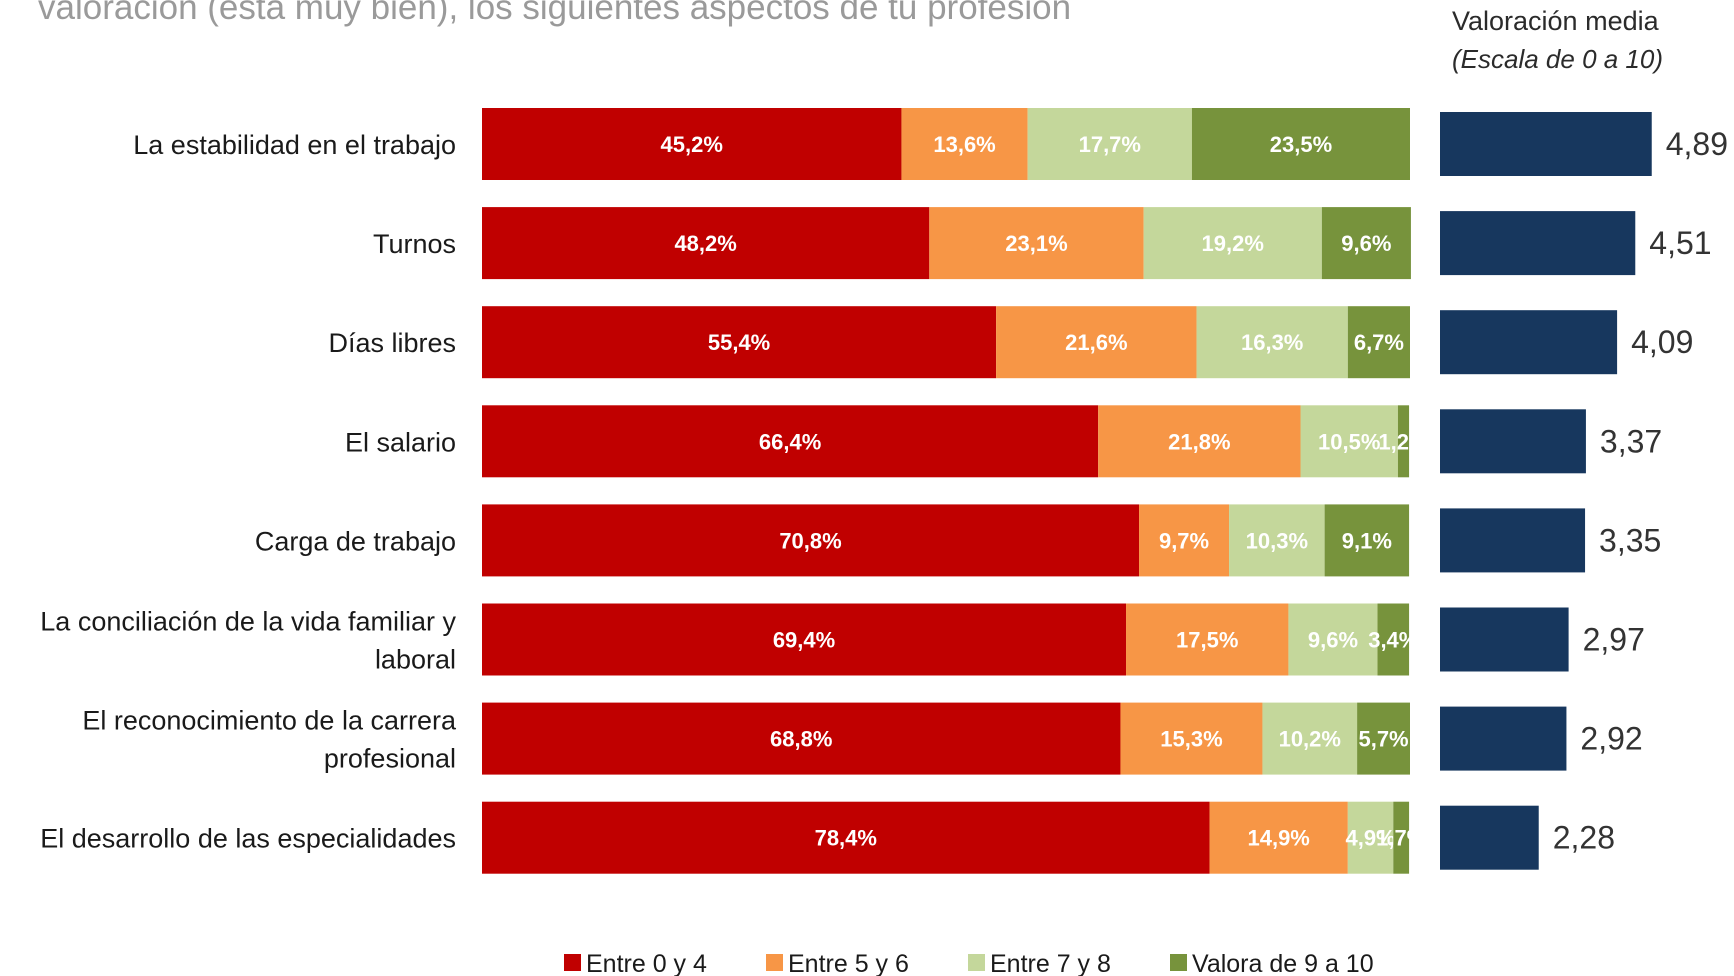  I want to click on mean-value-label: 4,51, so click(1680, 243).